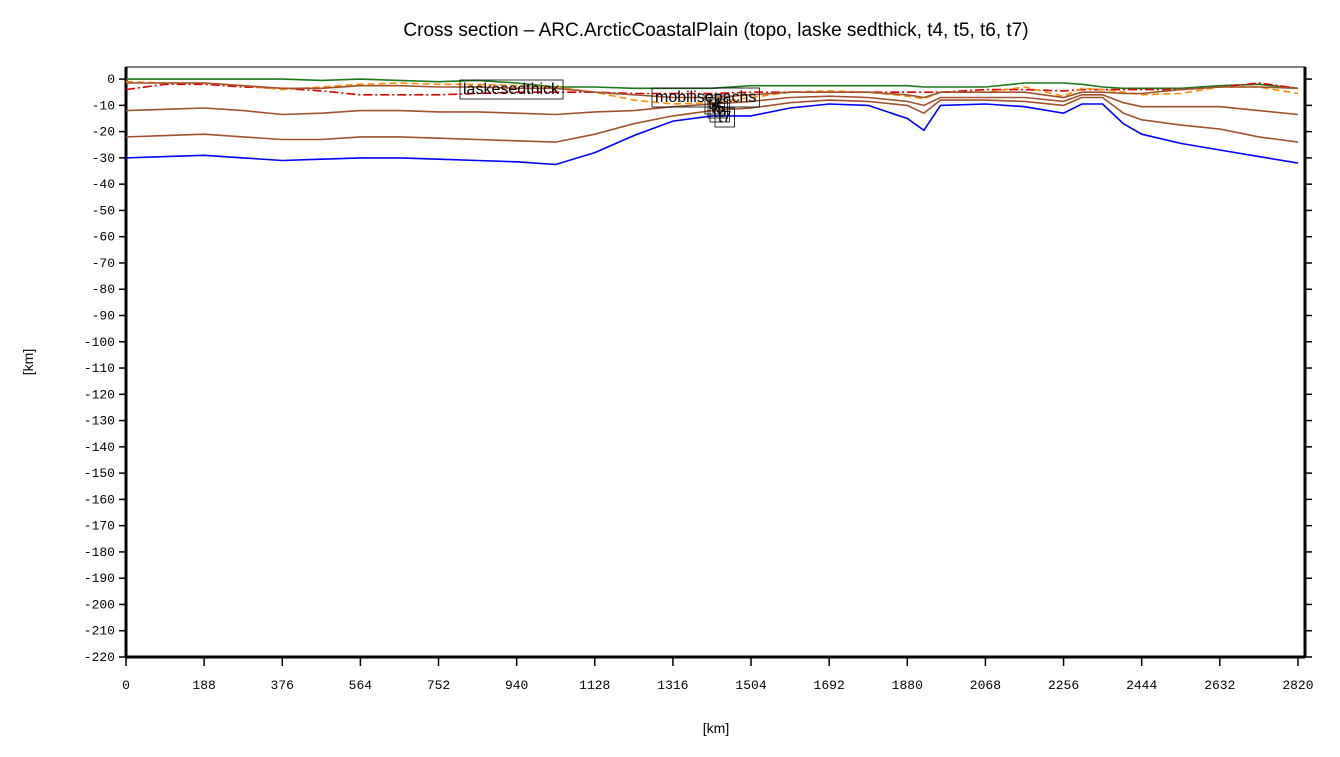 This screenshot has width=1340, height=757. What do you see at coordinates (103, 132) in the screenshot?
I see `y-tick-label: -20` at bounding box center [103, 132].